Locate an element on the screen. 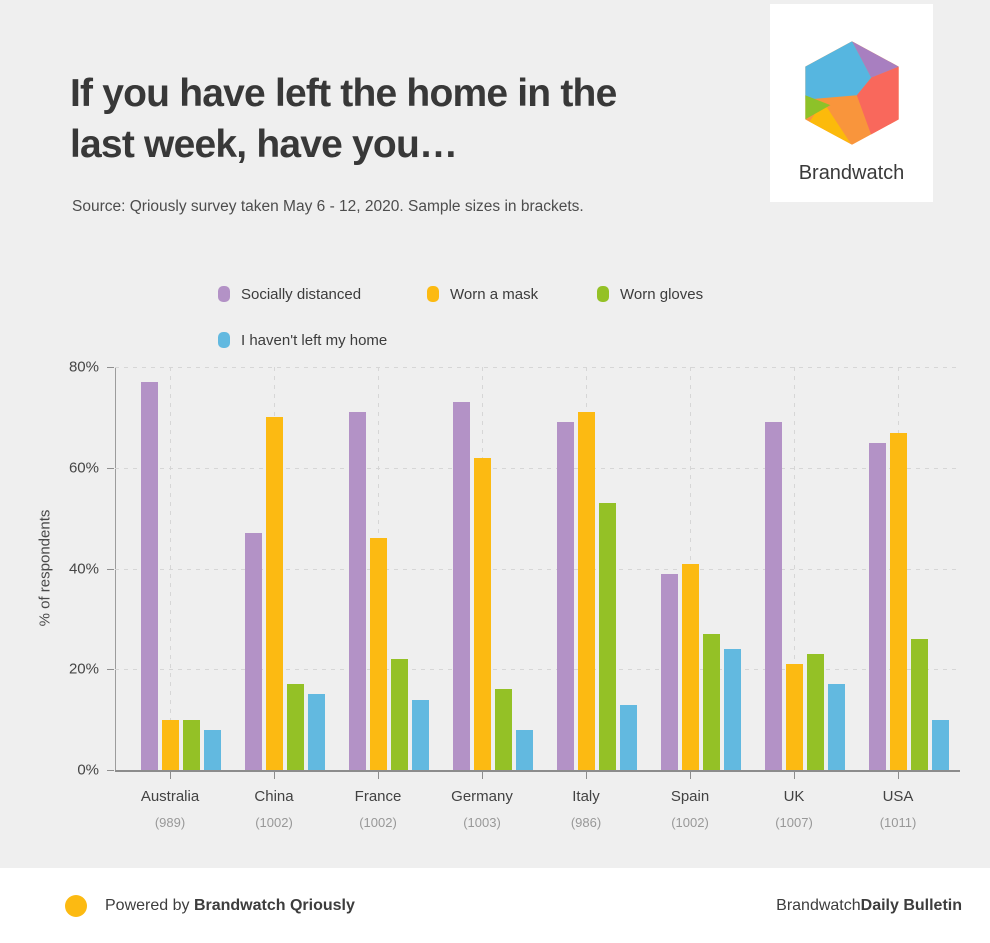 The image size is (990, 943). footer-powered-by: Powered by Brandwatch Qriously is located at coordinates (210, 905).